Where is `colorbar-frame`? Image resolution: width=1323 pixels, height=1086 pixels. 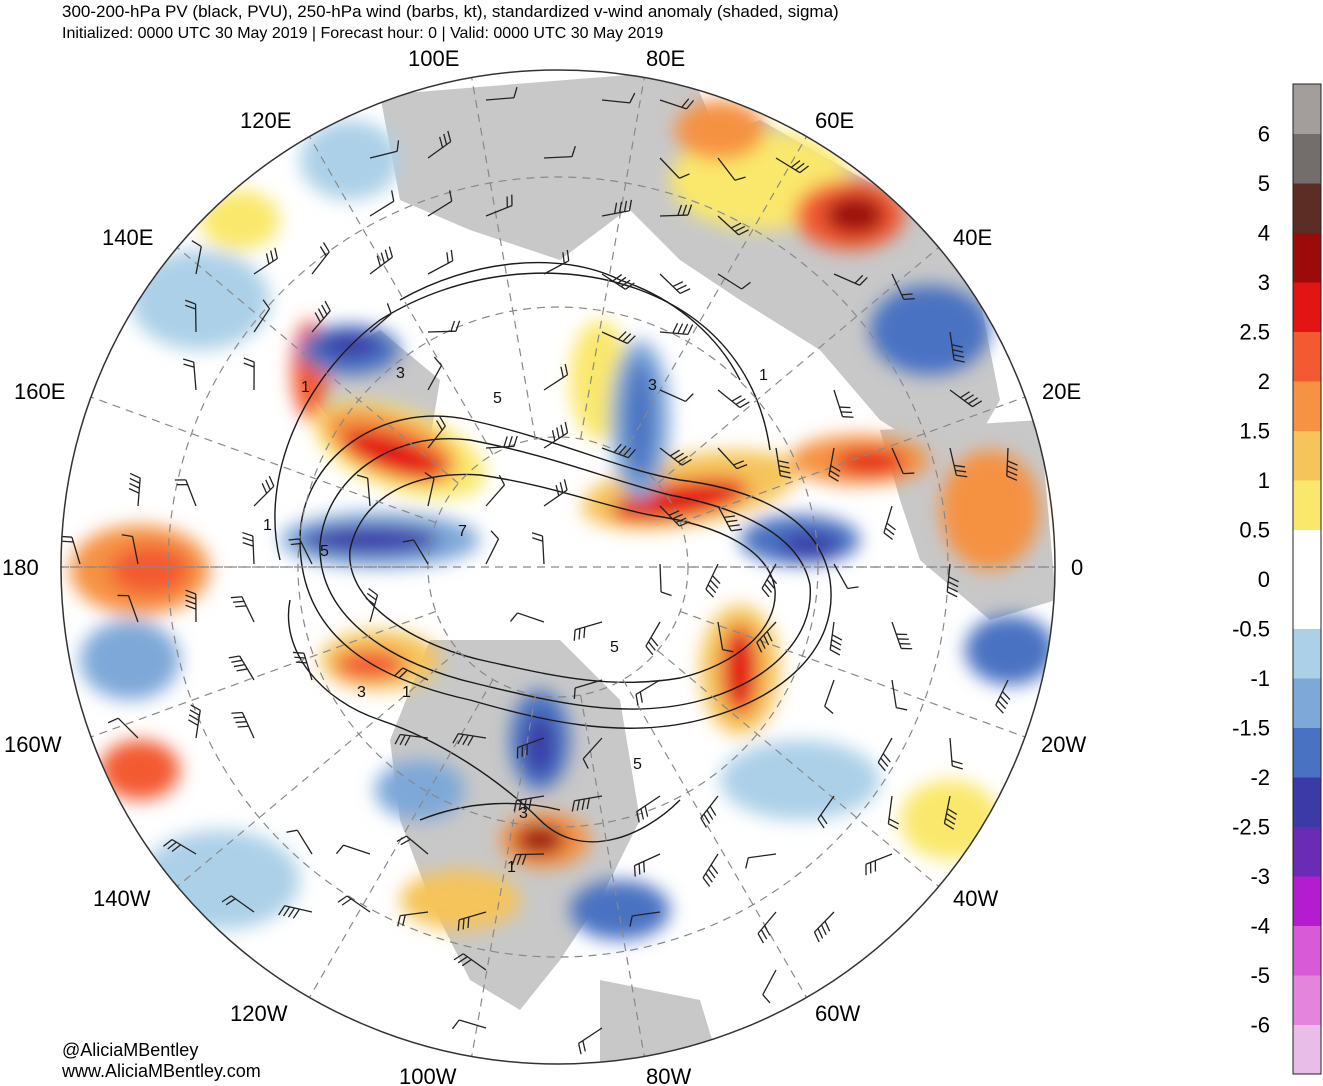
colorbar-frame is located at coordinates (1307, 579).